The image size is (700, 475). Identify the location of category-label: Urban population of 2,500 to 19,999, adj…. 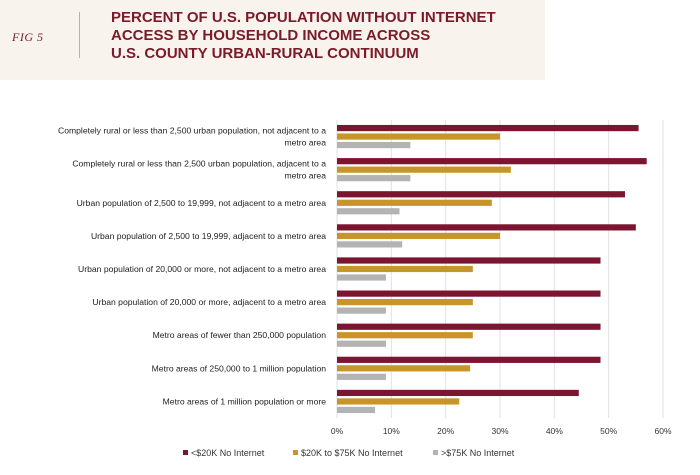
(208, 236).